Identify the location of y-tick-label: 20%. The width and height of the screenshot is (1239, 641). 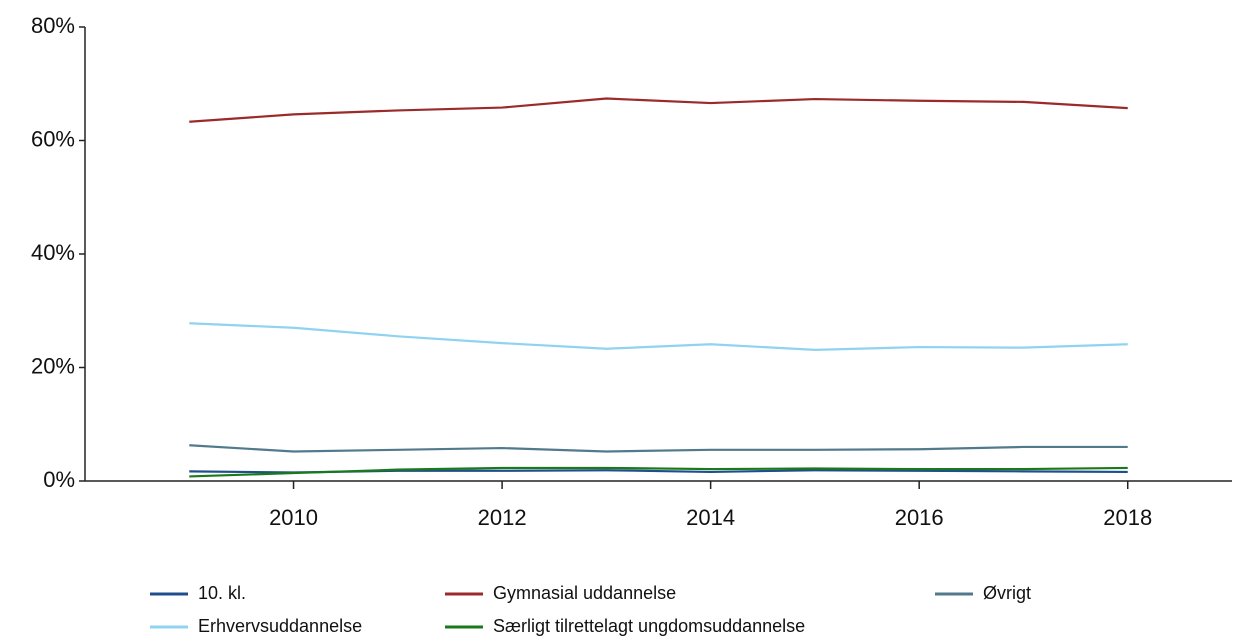
(53, 365).